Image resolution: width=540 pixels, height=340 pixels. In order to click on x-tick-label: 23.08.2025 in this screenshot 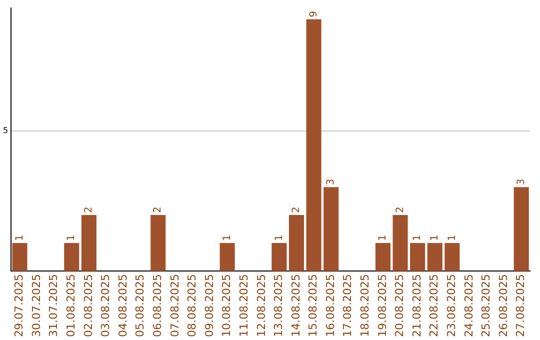, I will do `click(451, 306)`.